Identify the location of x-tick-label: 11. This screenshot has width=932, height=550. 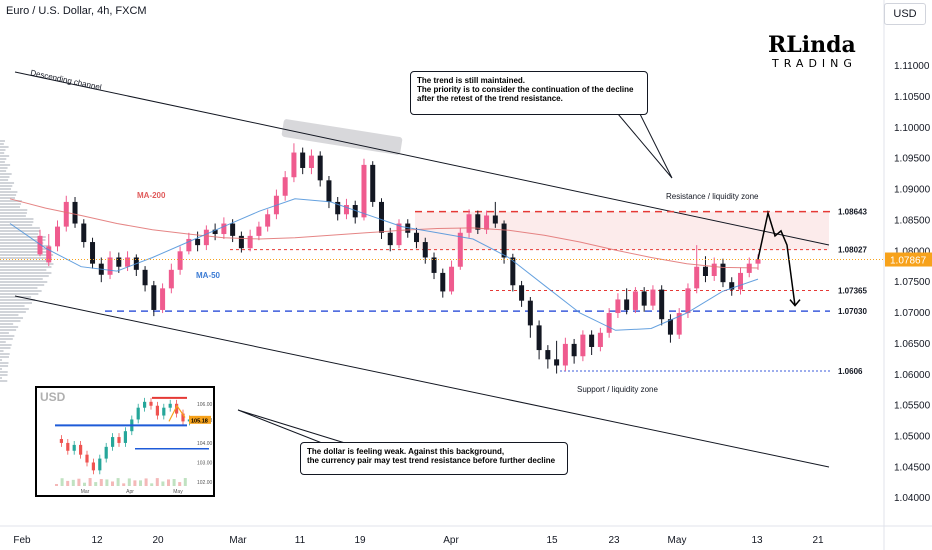
(300, 540).